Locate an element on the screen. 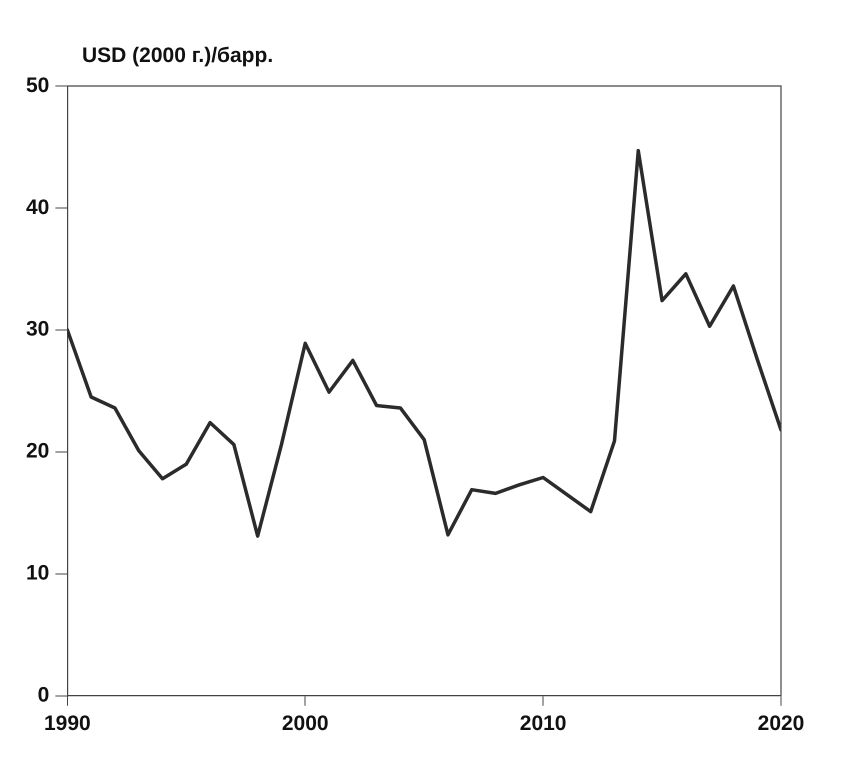 This screenshot has height=773, width=843. x-tick-label: 2000 is located at coordinates (305, 724).